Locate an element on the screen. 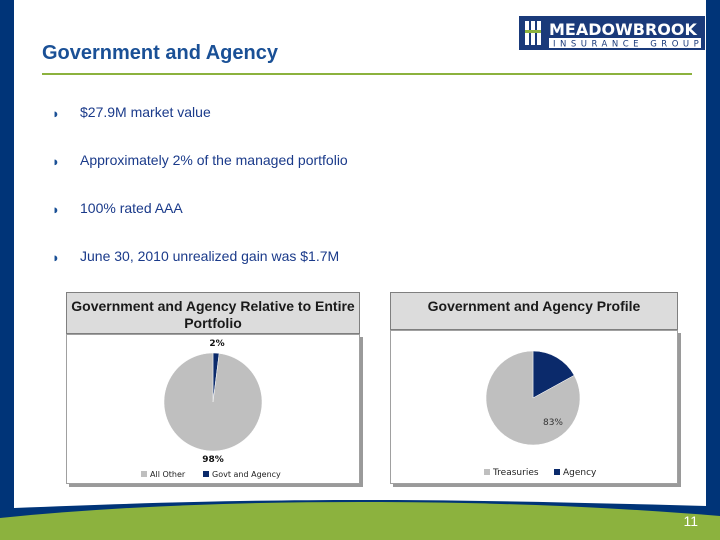 The height and width of the screenshot is (540, 720). slide-title: Government and Agency is located at coordinates (160, 53).